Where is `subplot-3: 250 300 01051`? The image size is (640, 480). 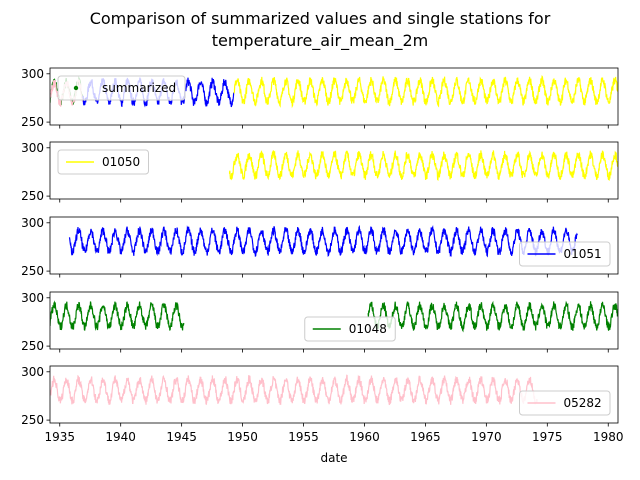 subplot-3: 250 300 01051 is located at coordinates (320, 247).